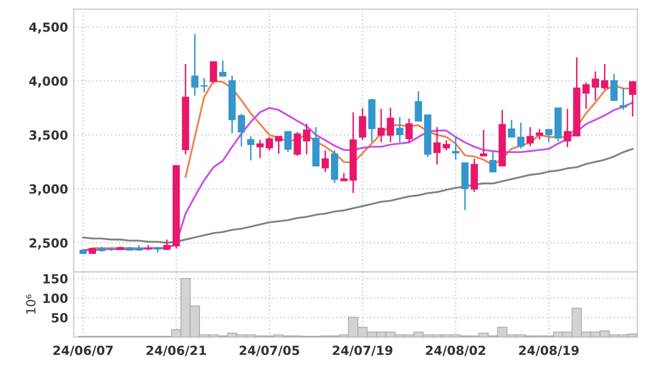 The image size is (647, 366). Describe the element at coordinates (56, 298) in the screenshot. I see `y-tick-label: 100` at that location.